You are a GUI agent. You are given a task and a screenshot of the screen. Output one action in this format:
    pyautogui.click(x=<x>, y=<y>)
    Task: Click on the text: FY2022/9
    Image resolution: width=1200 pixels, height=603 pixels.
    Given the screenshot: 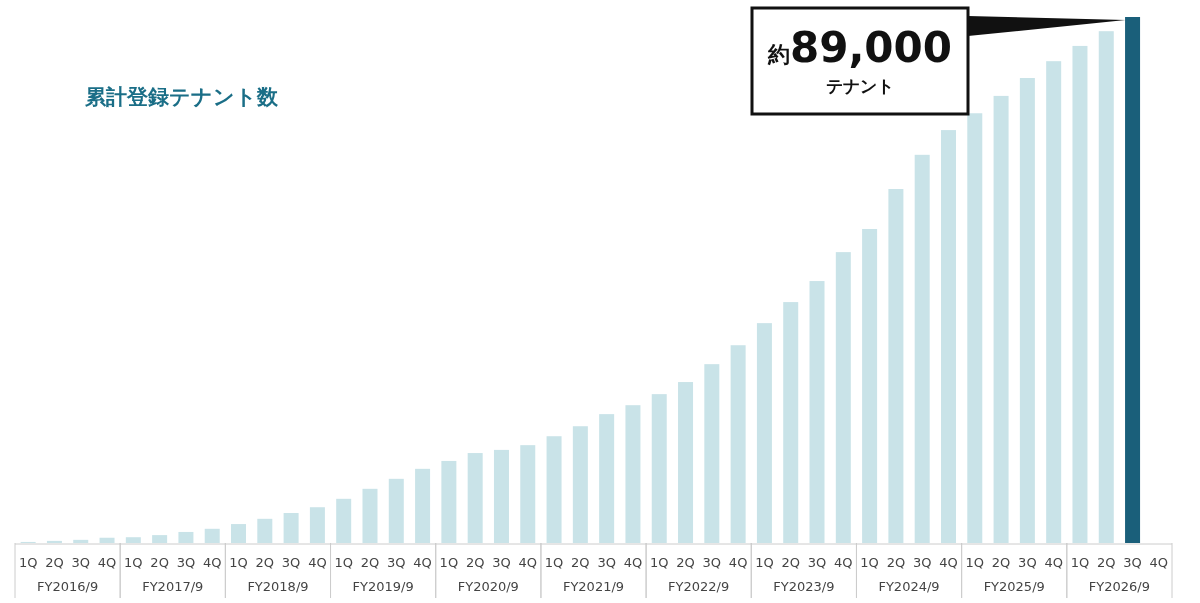 What is the action you would take?
    pyautogui.click(x=699, y=586)
    